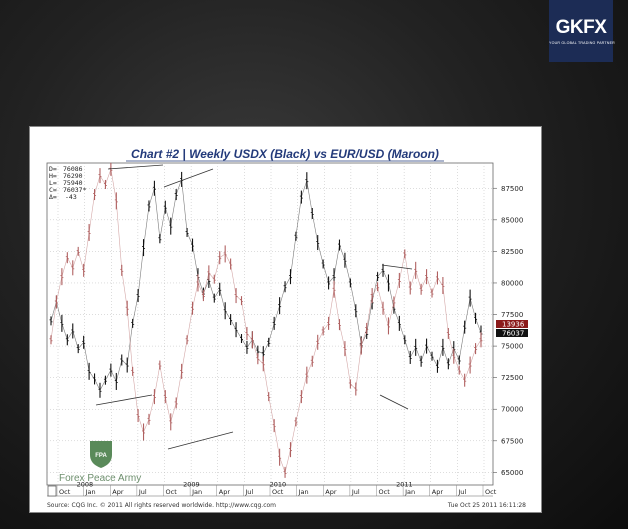 The height and width of the screenshot is (529, 628). What do you see at coordinates (512, 283) in the screenshot?
I see `y-tick-label: 80000` at bounding box center [512, 283].